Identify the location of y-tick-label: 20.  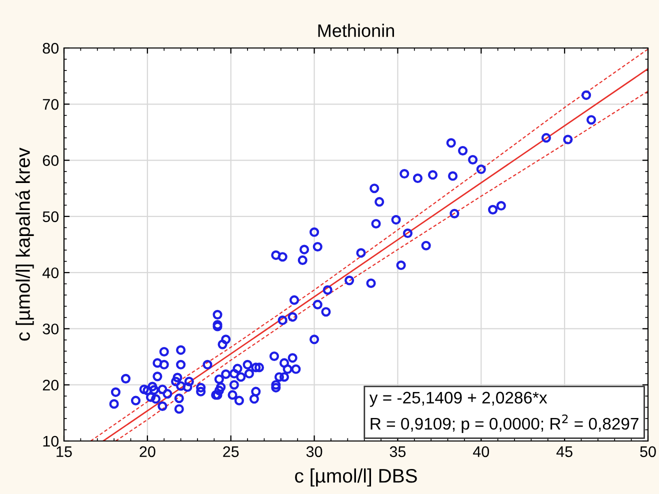
(50, 385).